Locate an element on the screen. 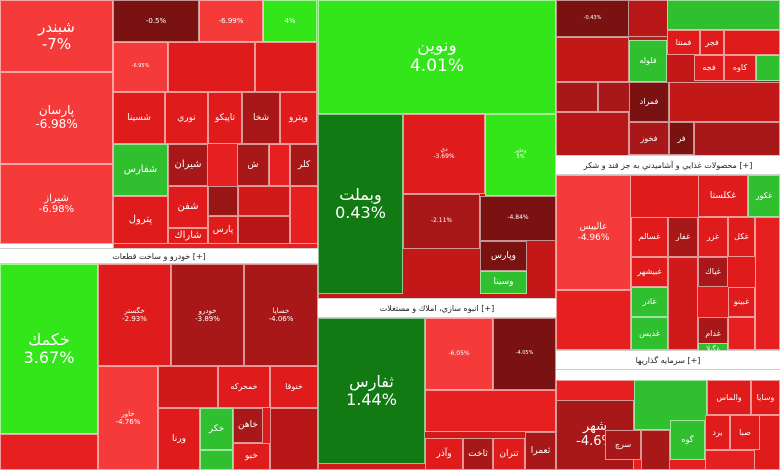 Image resolution: width=780 pixels, height=470 pixels. treemap-tile: ورنا is located at coordinates (179, 439).